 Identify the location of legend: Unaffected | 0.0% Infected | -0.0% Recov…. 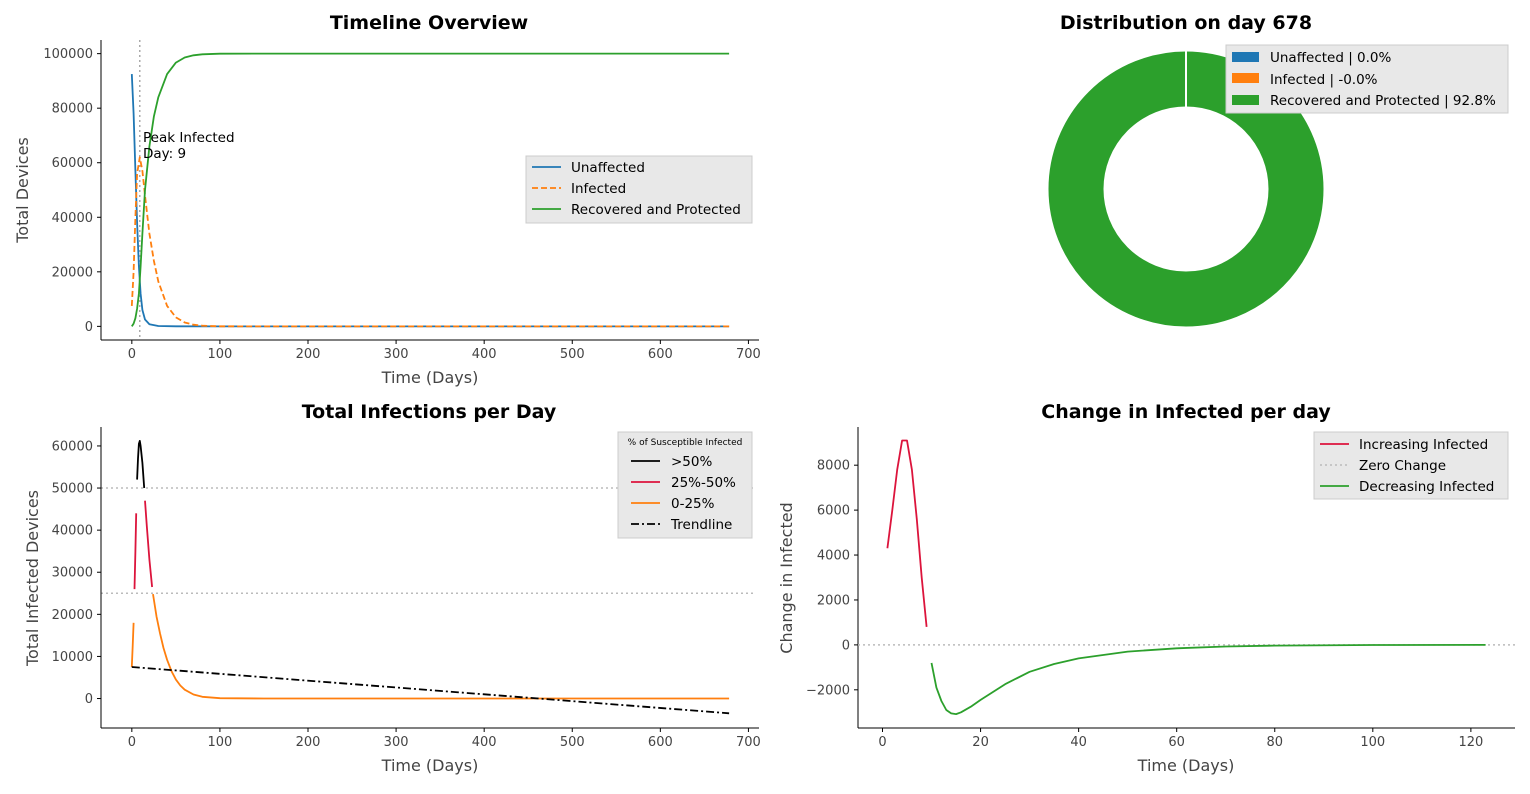
(1367, 79).